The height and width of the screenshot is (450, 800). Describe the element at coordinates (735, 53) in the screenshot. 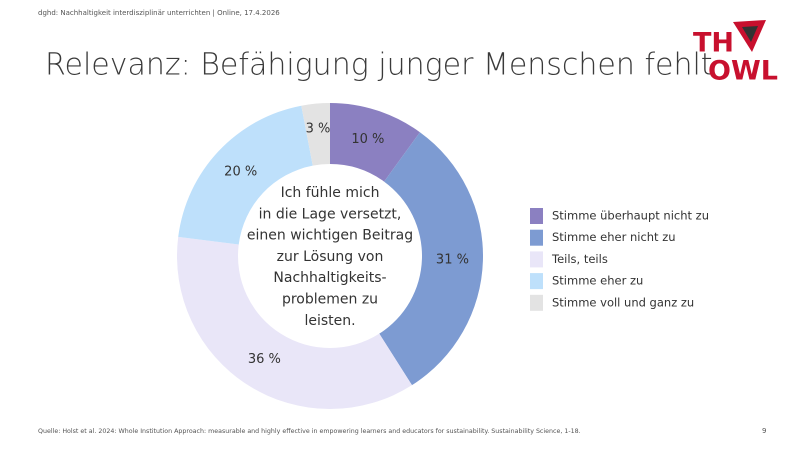

I see `logo: TH OWL` at that location.